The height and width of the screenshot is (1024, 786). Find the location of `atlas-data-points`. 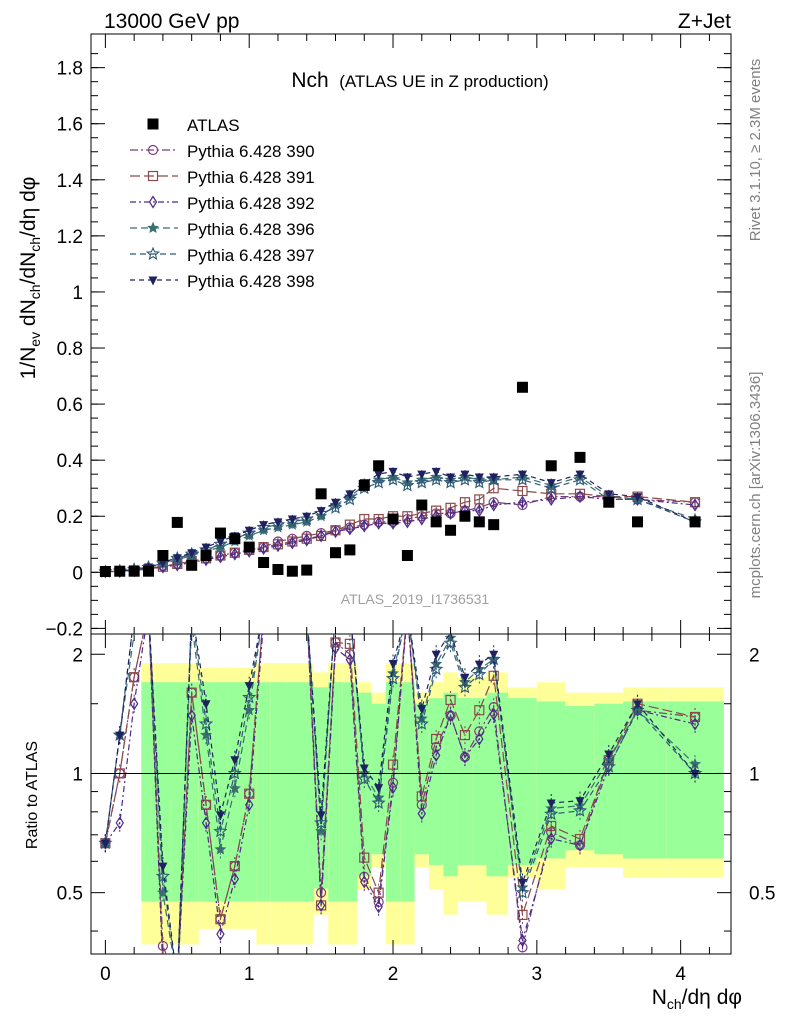

atlas-data-points is located at coordinates (400, 479).